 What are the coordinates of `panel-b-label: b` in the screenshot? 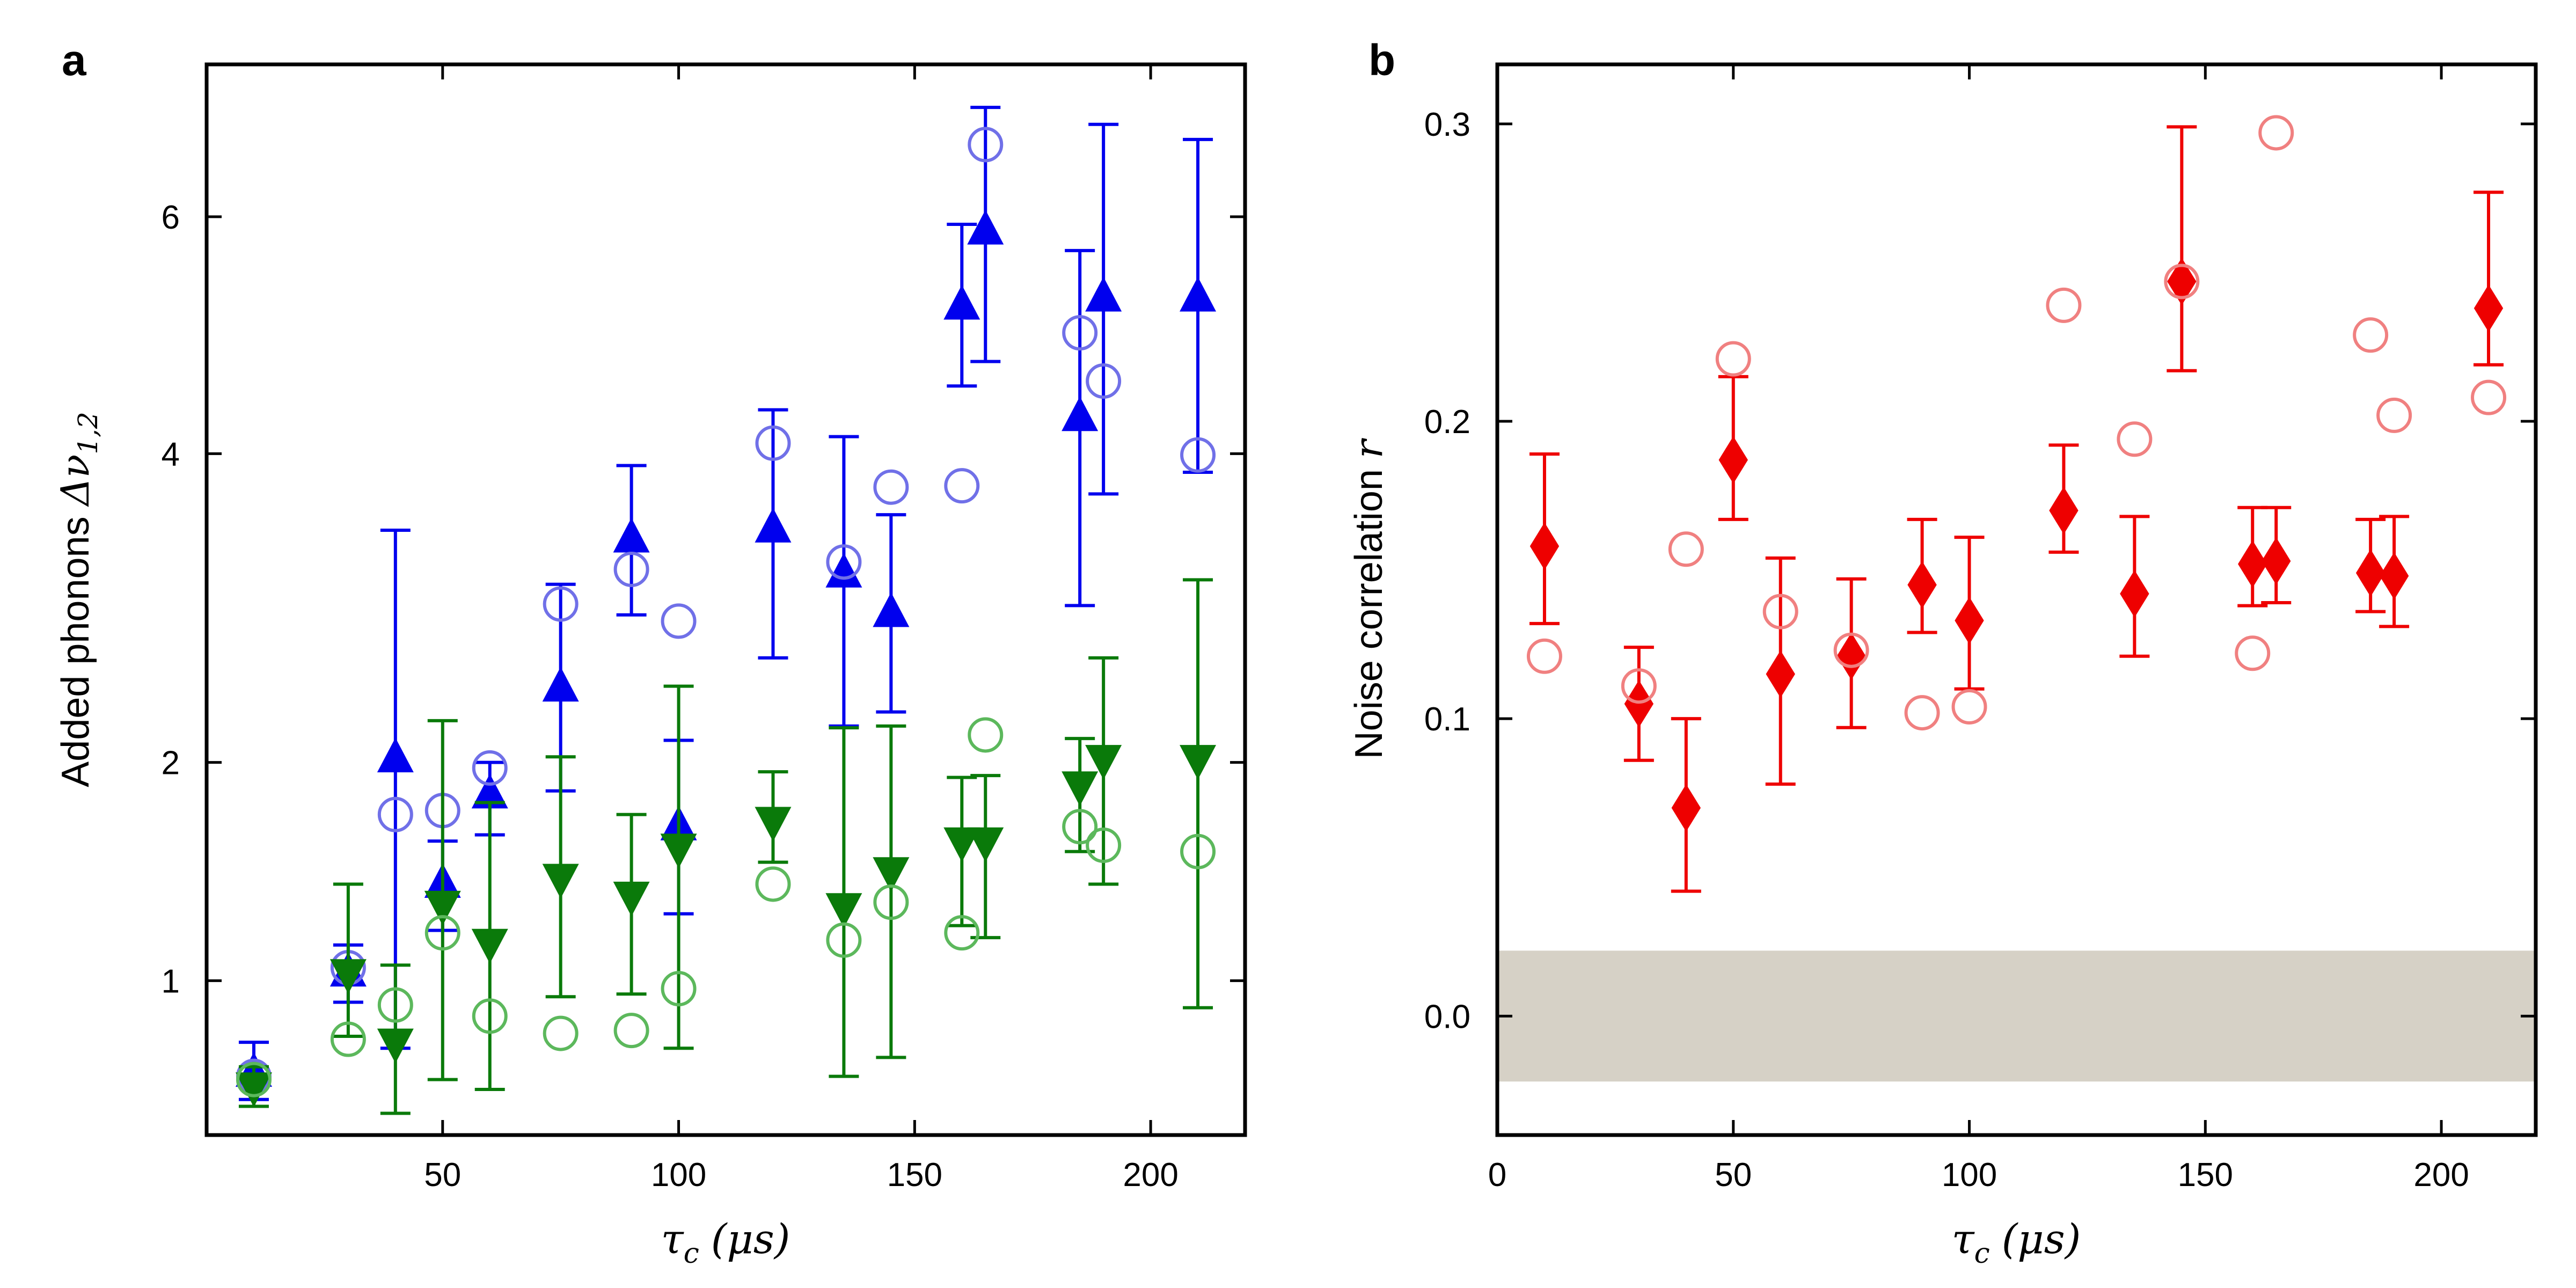 It's located at (1381, 60).